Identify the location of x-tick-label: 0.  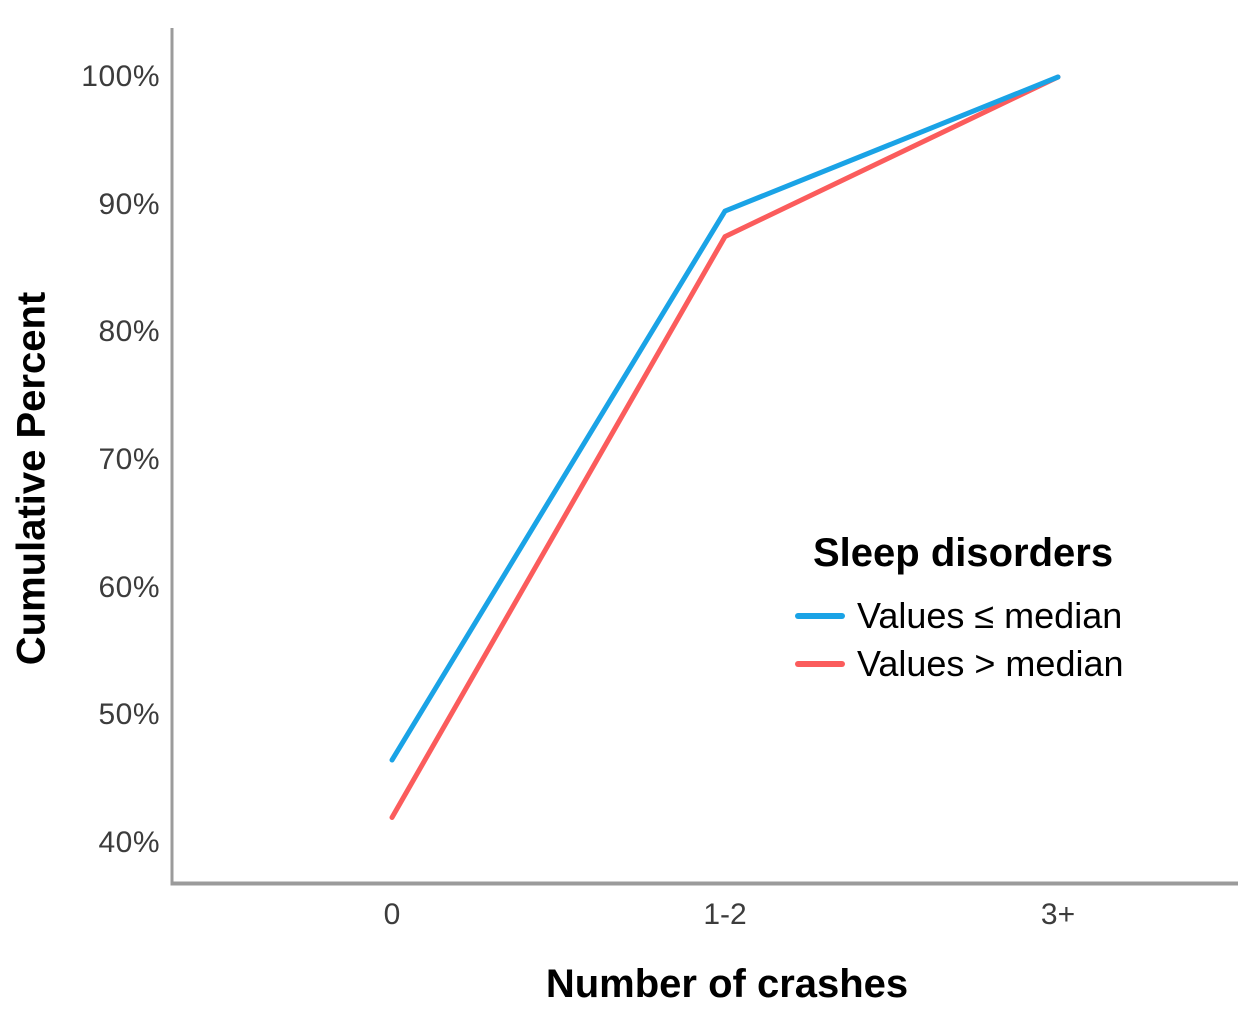
(392, 914).